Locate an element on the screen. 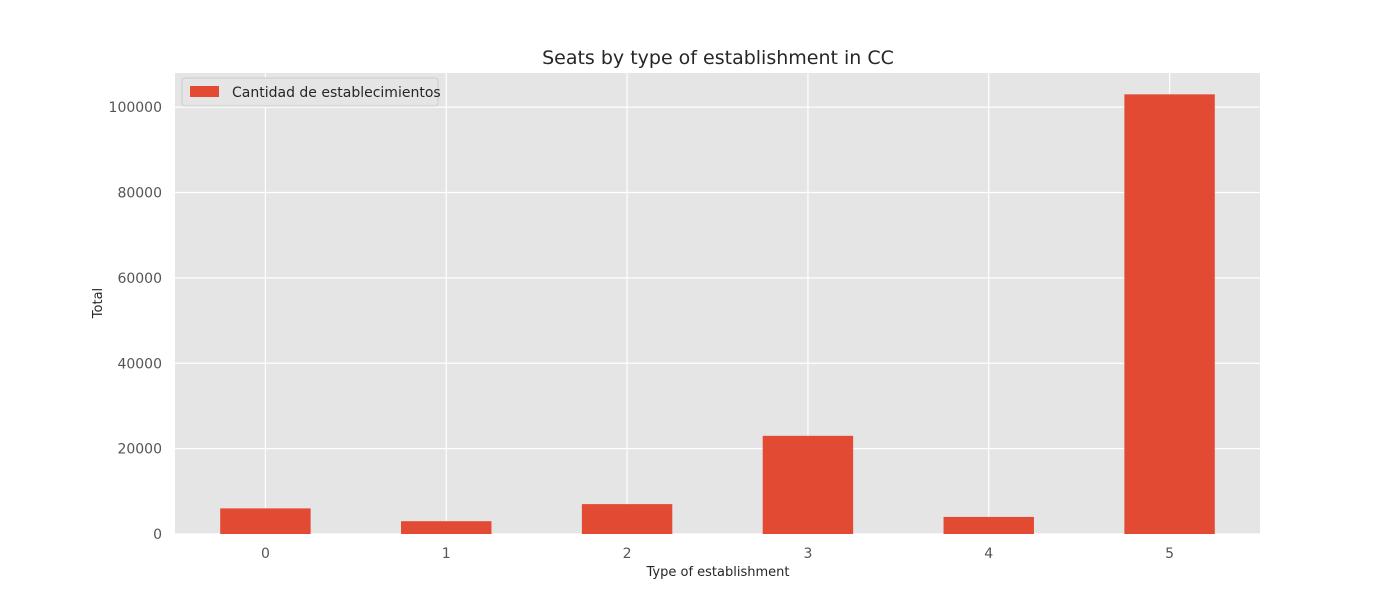 Image resolution: width=1400 pixels, height=600 pixels. y-tick-labels: 0 20000 40000 60000 80000 100000 is located at coordinates (135, 321).